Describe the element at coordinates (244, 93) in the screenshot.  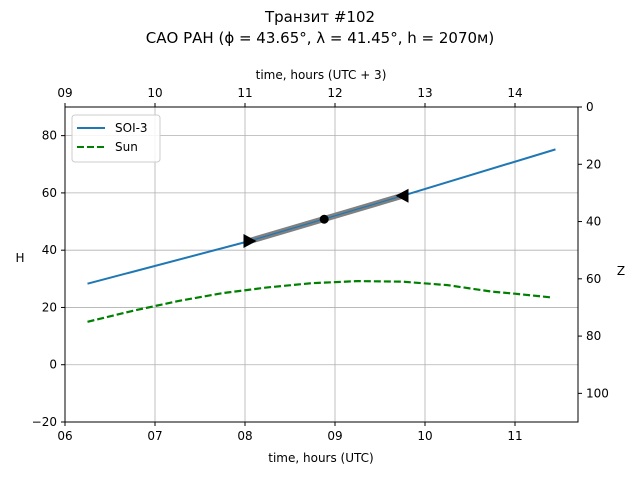
I see `x-top-tick-label: 11` at that location.